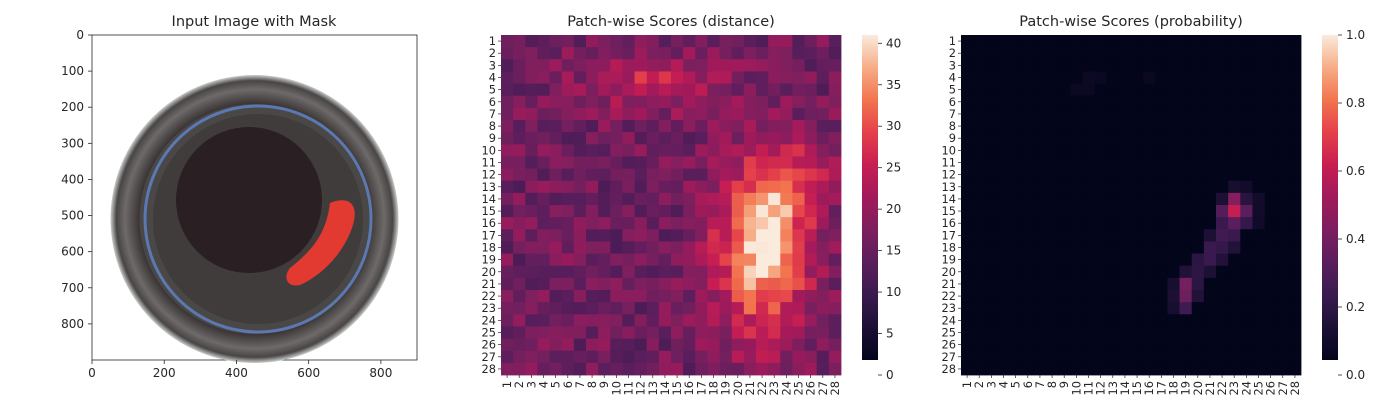 Image resolution: width=1400 pixels, height=405 pixels. I want to click on row-tick-label: 23, so click(489, 308).